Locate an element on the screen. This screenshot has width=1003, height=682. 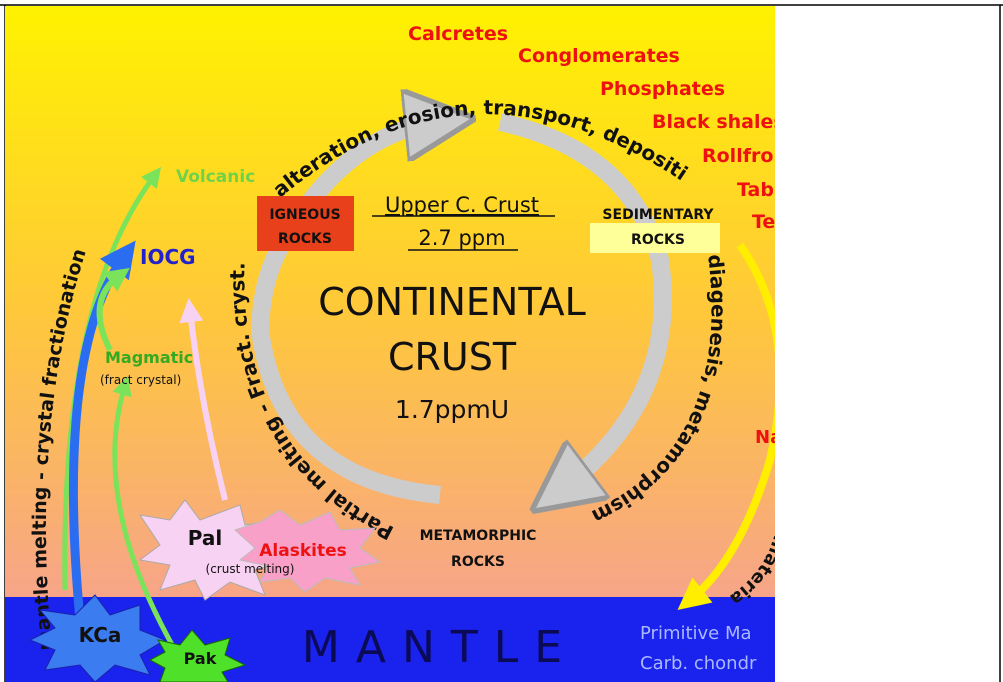
center-title: CRUST is located at coordinates (452, 357).